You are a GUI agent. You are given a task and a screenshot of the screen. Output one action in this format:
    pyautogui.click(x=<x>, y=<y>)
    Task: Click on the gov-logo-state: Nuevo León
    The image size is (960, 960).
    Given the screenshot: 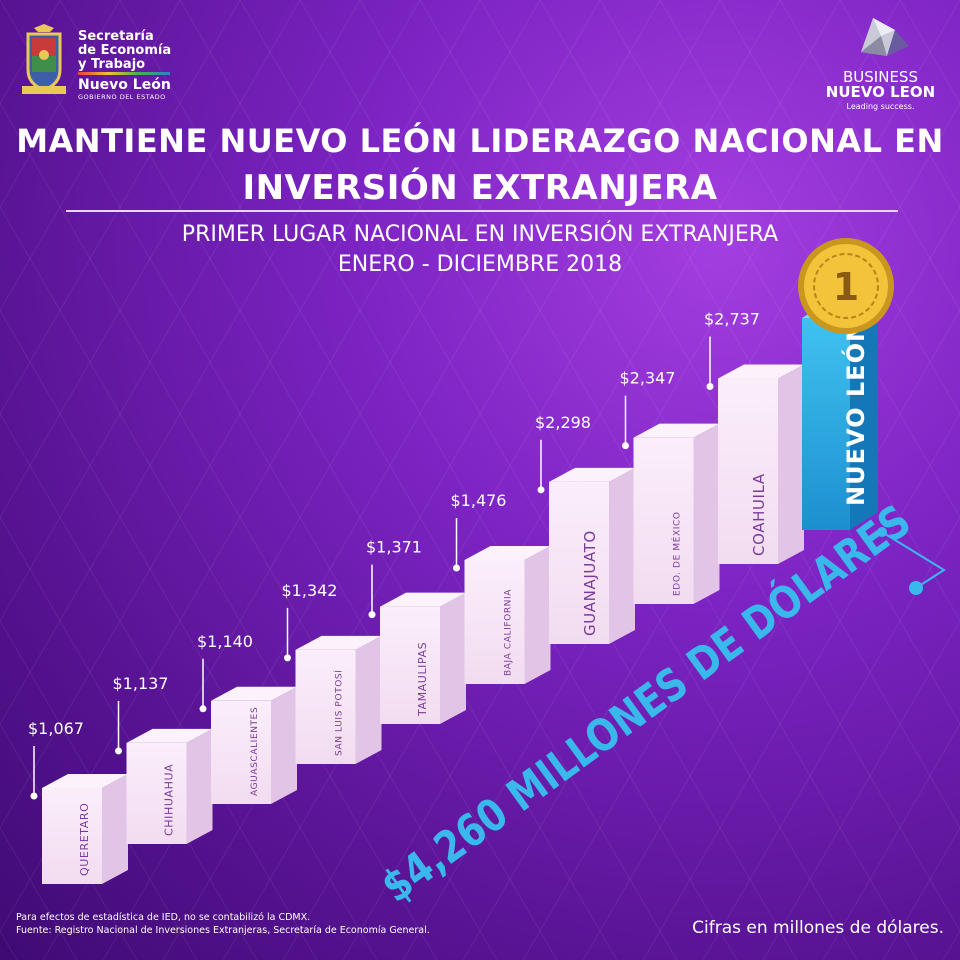 What is the action you would take?
    pyautogui.click(x=124, y=85)
    